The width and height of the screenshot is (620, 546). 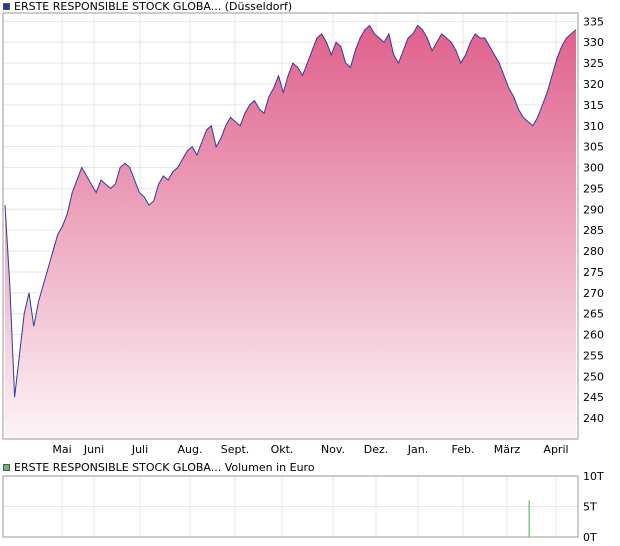 What do you see at coordinates (376, 449) in the screenshot?
I see `price-x-tick-label: Dez.` at bounding box center [376, 449].